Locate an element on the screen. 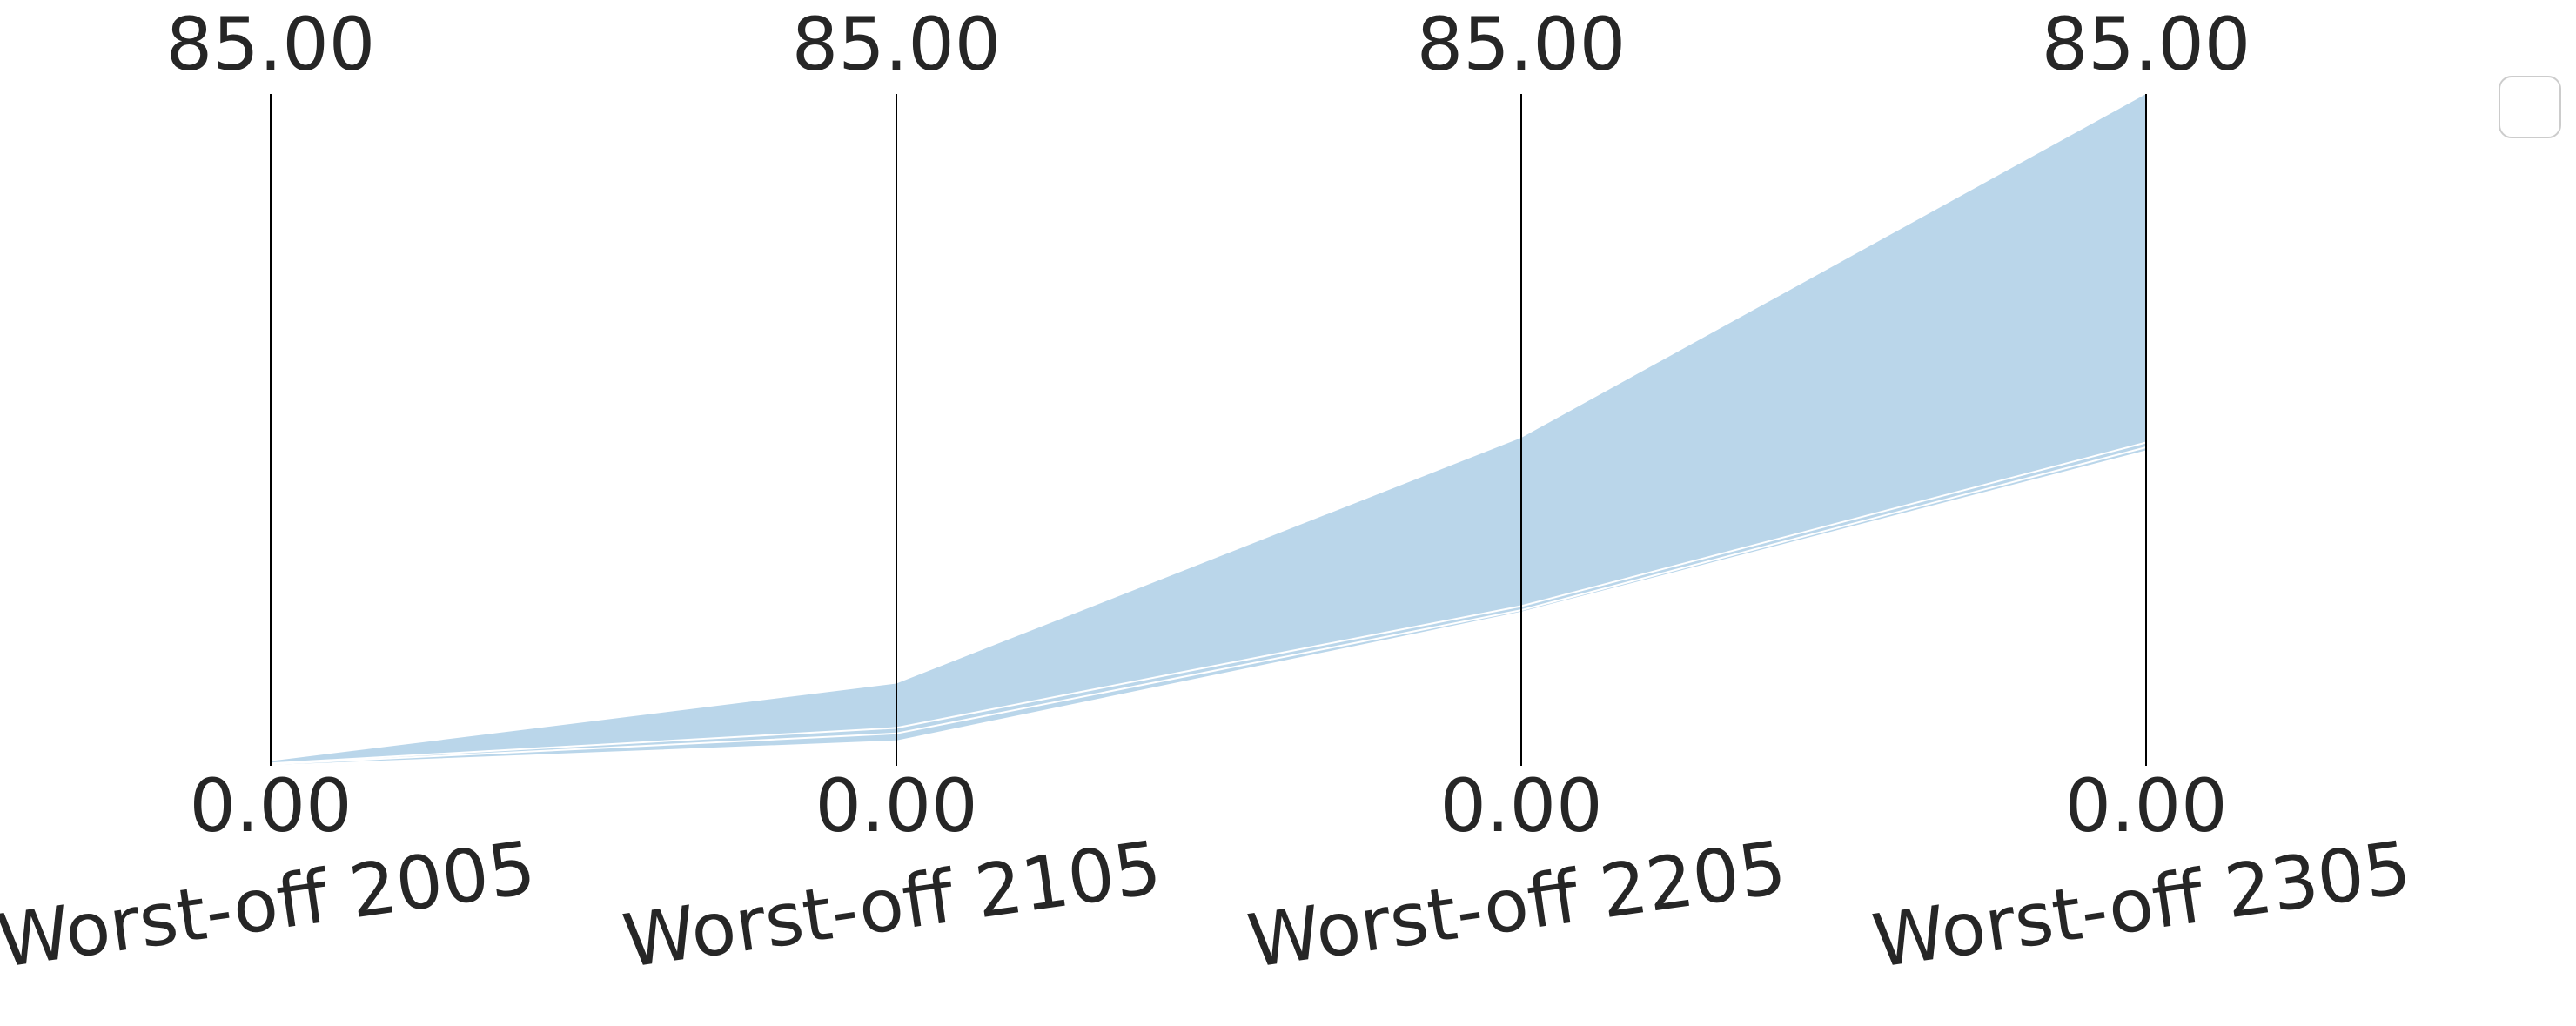 This screenshot has width=2576, height=1026. axis-max-label-3: 85.00 is located at coordinates (1521, 45).